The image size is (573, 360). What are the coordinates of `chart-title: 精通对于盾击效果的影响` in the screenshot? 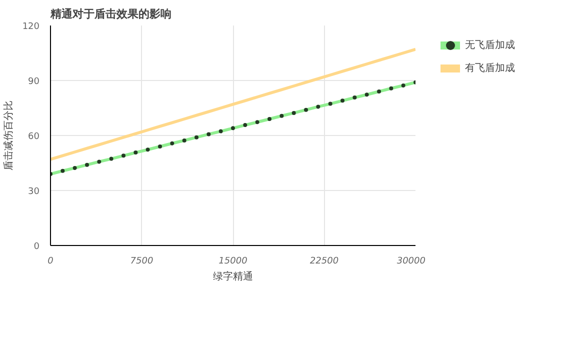 It's located at (111, 14).